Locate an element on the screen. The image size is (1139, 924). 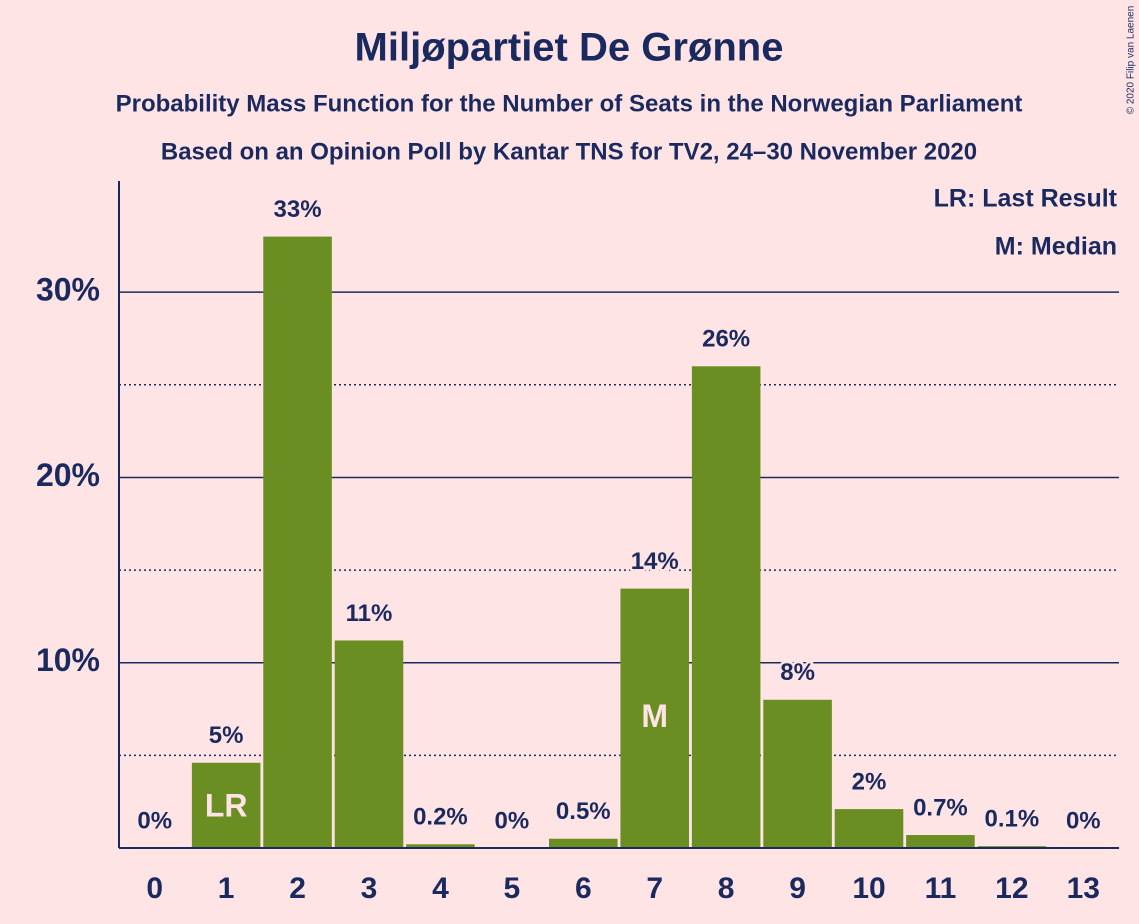
value-label: 0.7% is located at coordinates (940, 807).